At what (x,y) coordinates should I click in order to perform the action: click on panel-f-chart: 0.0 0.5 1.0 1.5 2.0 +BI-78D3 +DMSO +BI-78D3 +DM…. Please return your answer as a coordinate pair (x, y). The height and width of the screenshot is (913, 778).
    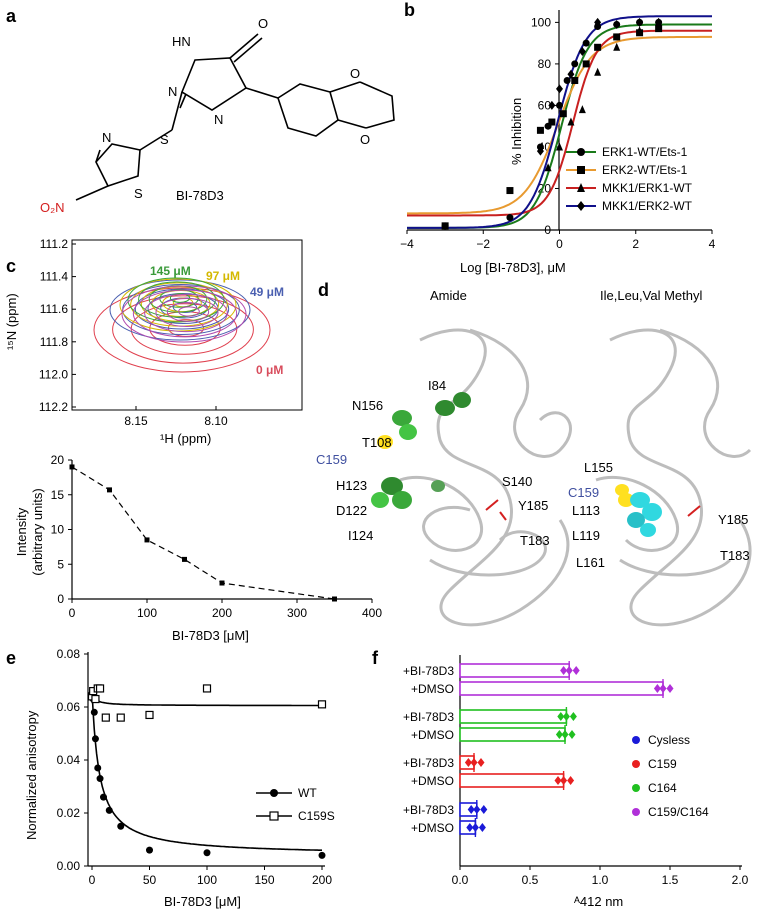
    Looking at the image, I should click on (576, 782).